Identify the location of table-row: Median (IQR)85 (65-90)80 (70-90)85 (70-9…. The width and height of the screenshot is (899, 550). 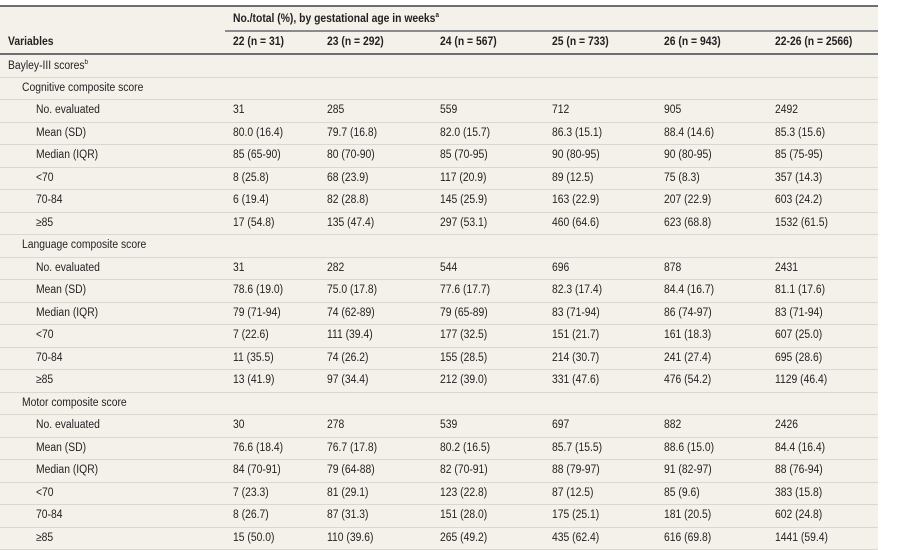
(439, 156).